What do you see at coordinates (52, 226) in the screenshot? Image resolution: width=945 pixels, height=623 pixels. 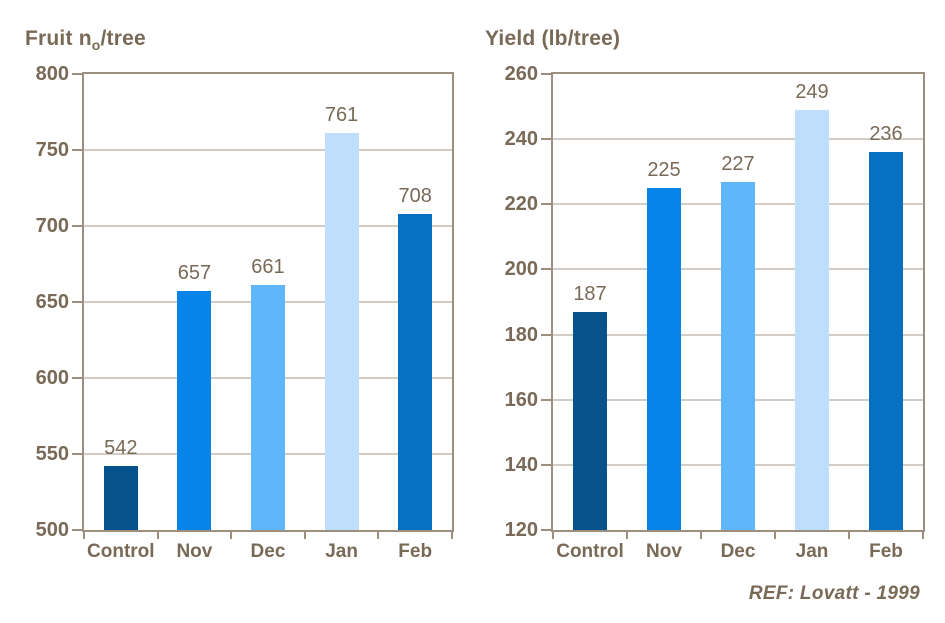 I see `y-tick-label: 700` at bounding box center [52, 226].